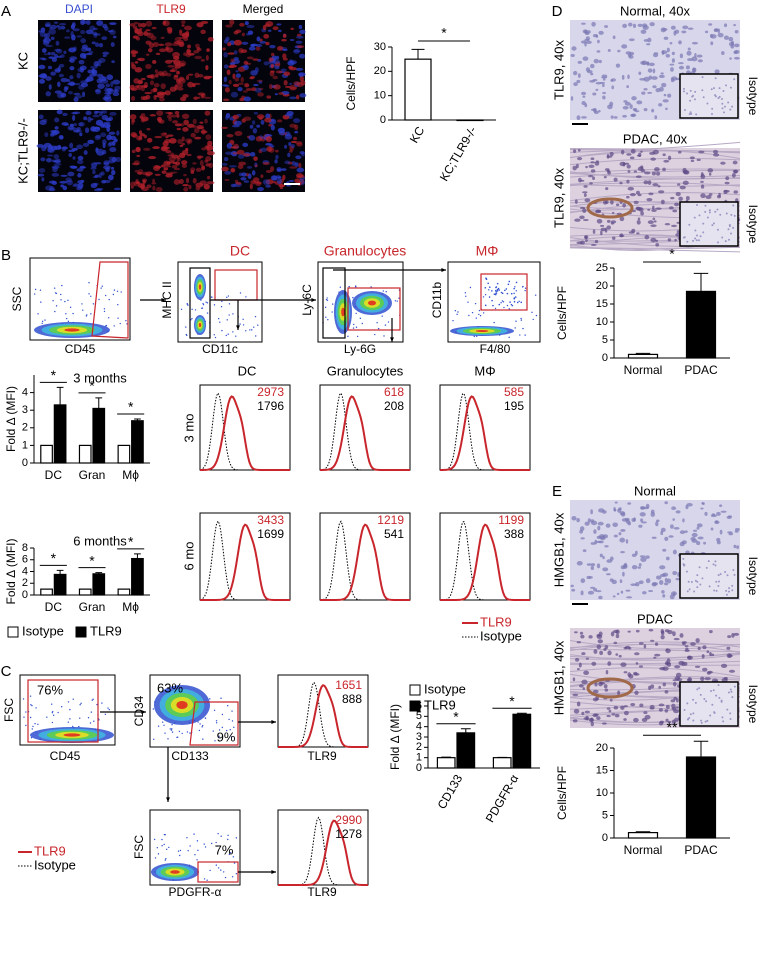  Describe the element at coordinates (240, 251) in the screenshot. I see `gate-title: DC` at that location.